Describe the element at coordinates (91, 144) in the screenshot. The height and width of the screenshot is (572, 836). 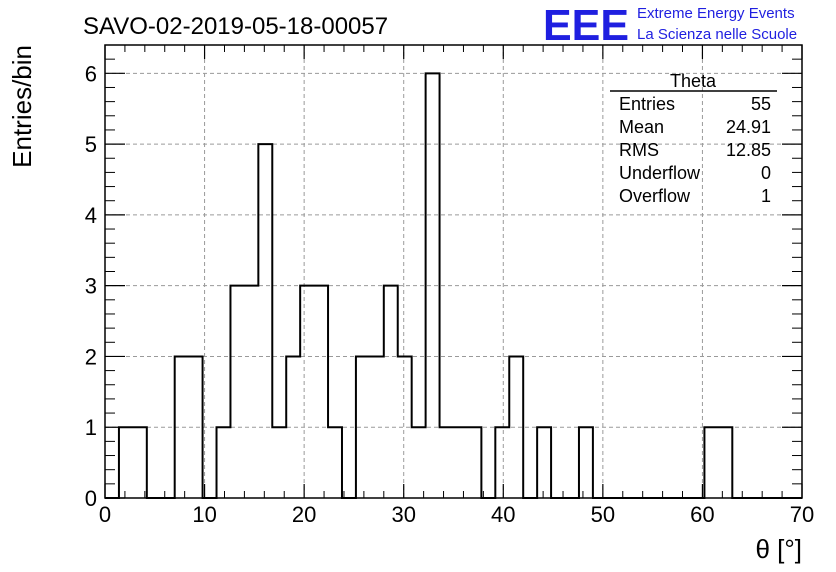
I see `y-tick-label: 5` at that location.